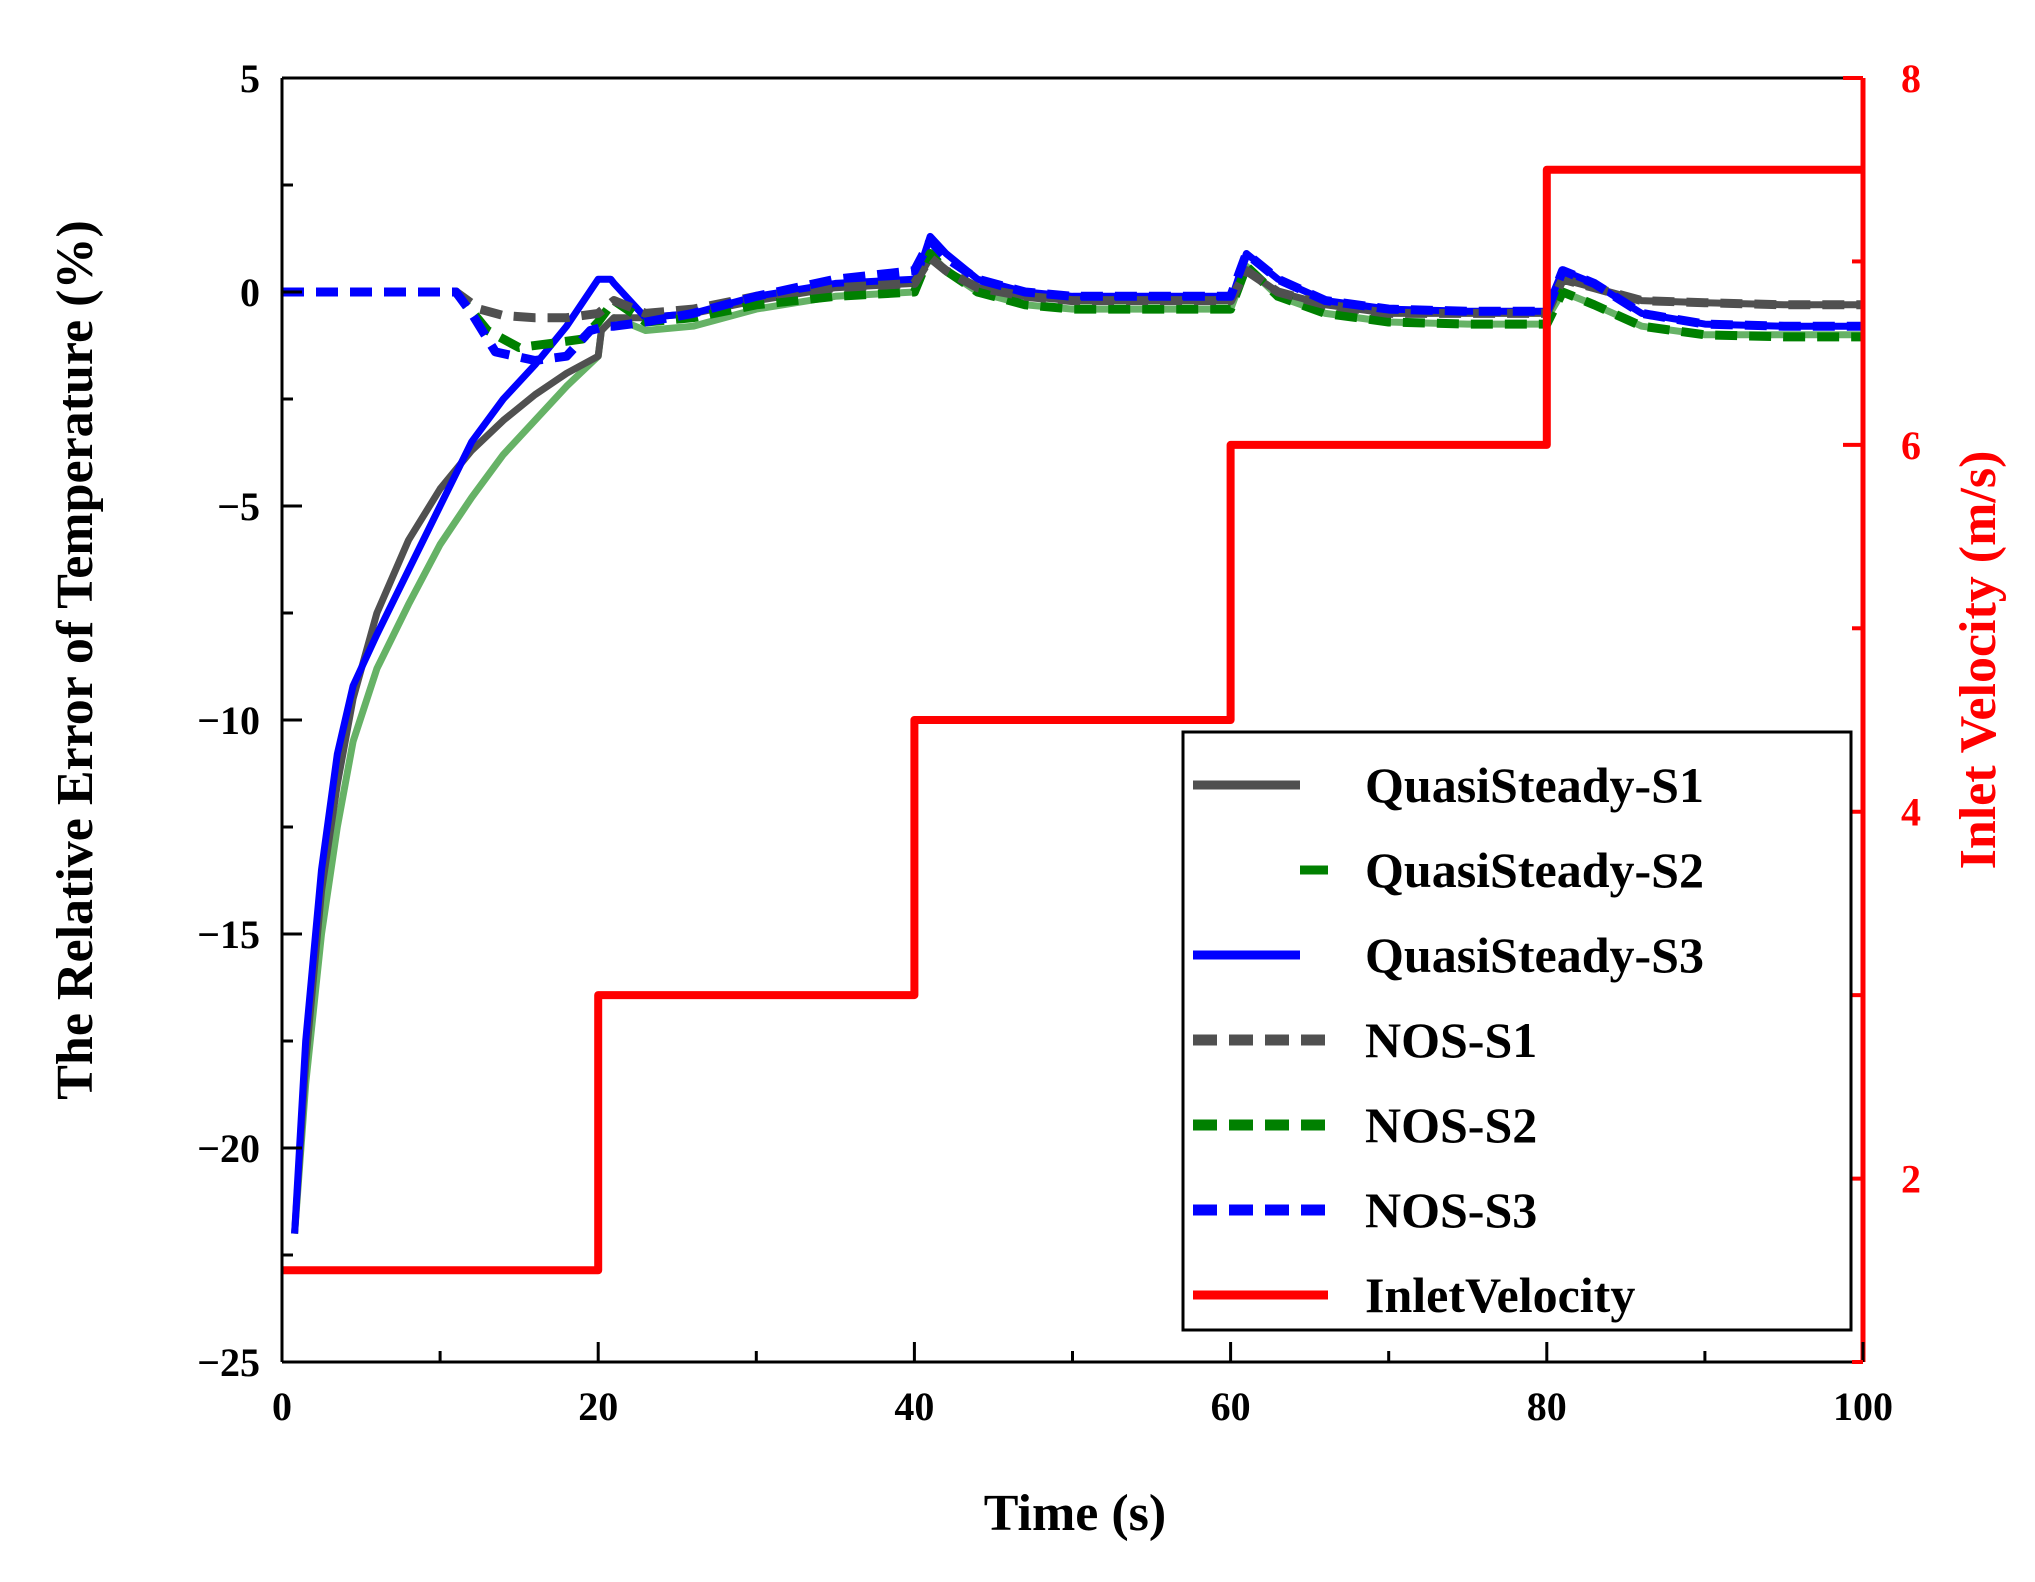 The image size is (2035, 1582). What do you see at coordinates (1863, 1406) in the screenshot?
I see `x-tick-label: 100` at bounding box center [1863, 1406].